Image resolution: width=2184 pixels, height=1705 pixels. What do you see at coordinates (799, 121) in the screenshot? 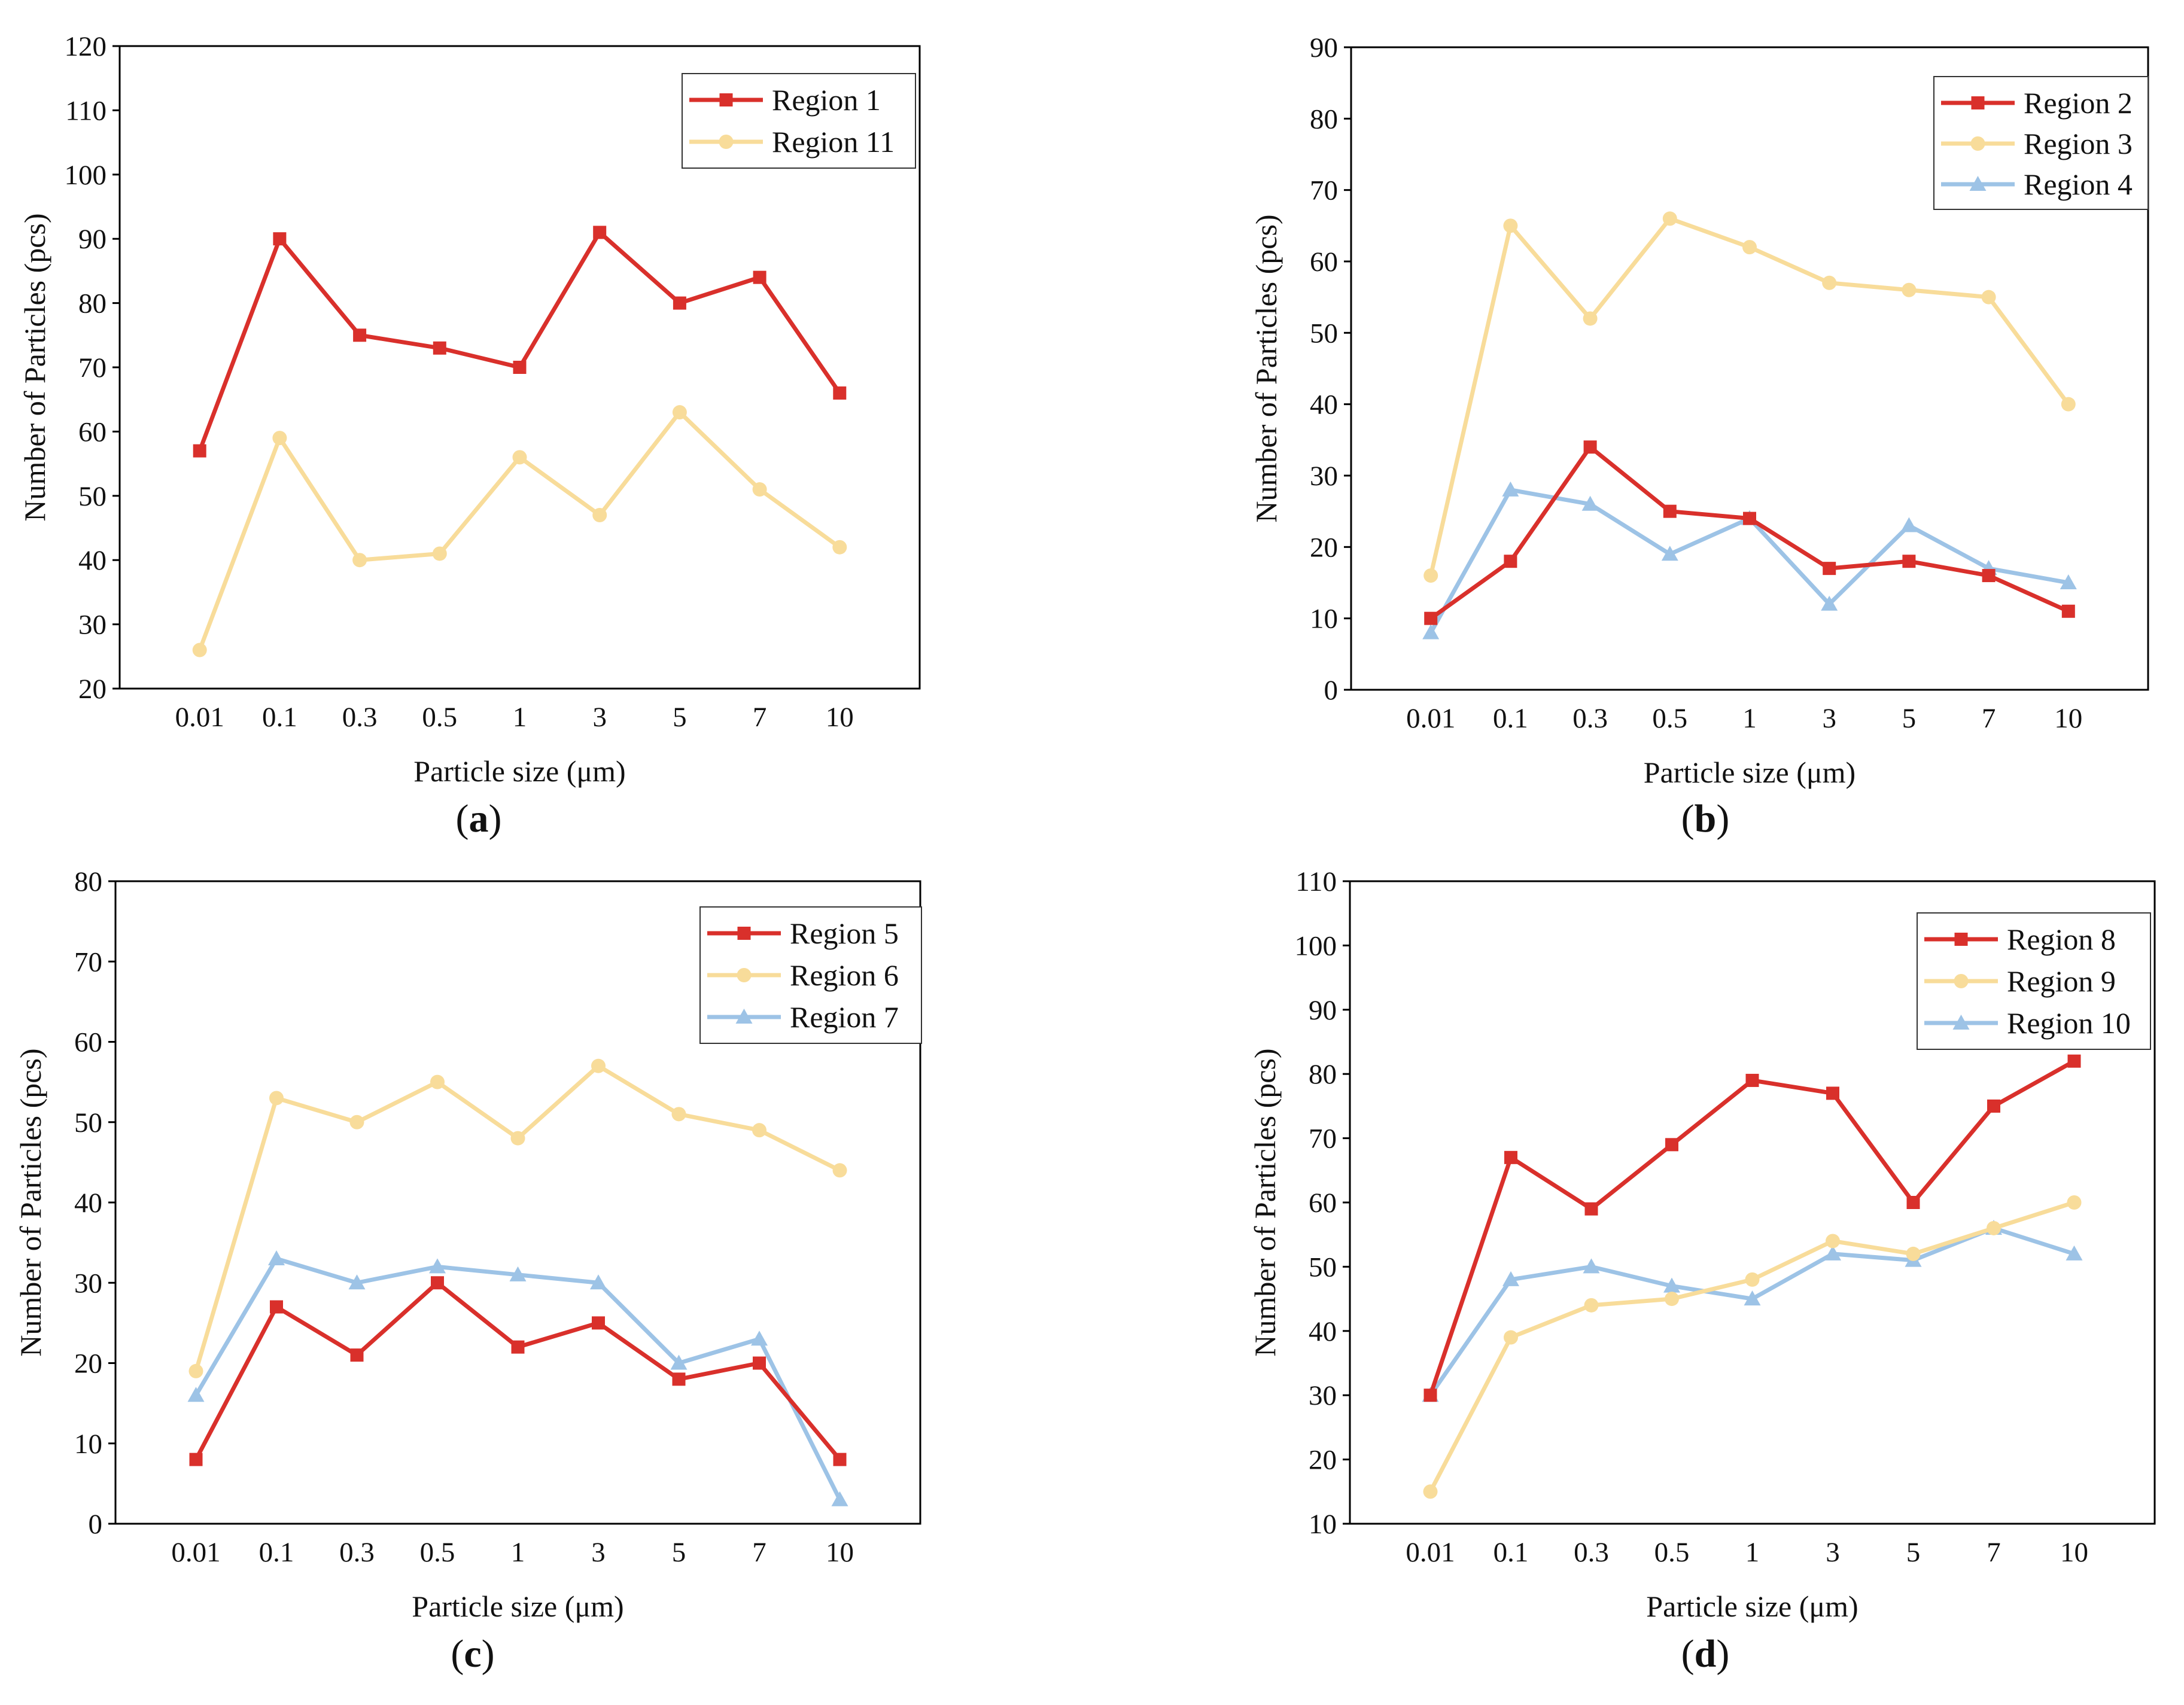
I see `legend: Region 1 Region 11` at bounding box center [799, 121].